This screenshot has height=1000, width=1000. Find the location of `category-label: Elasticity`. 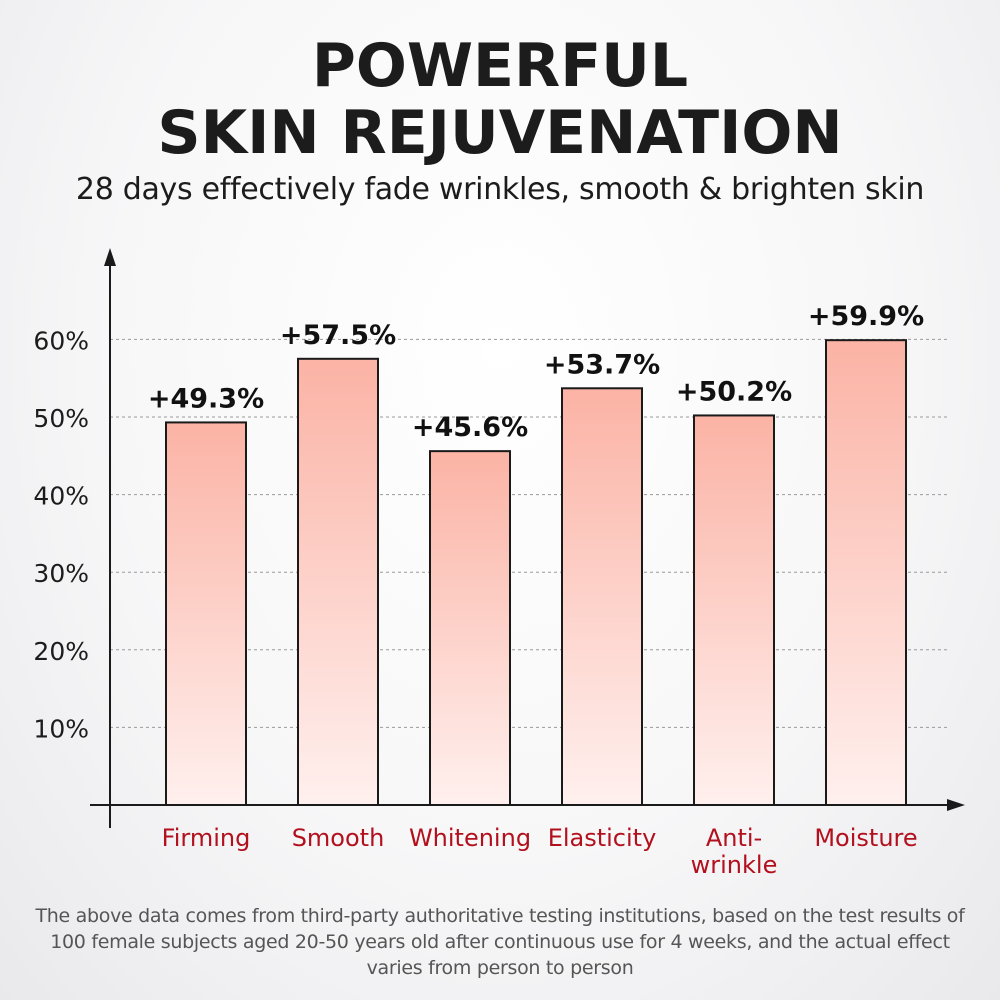

category-label: Elasticity is located at coordinates (602, 838).